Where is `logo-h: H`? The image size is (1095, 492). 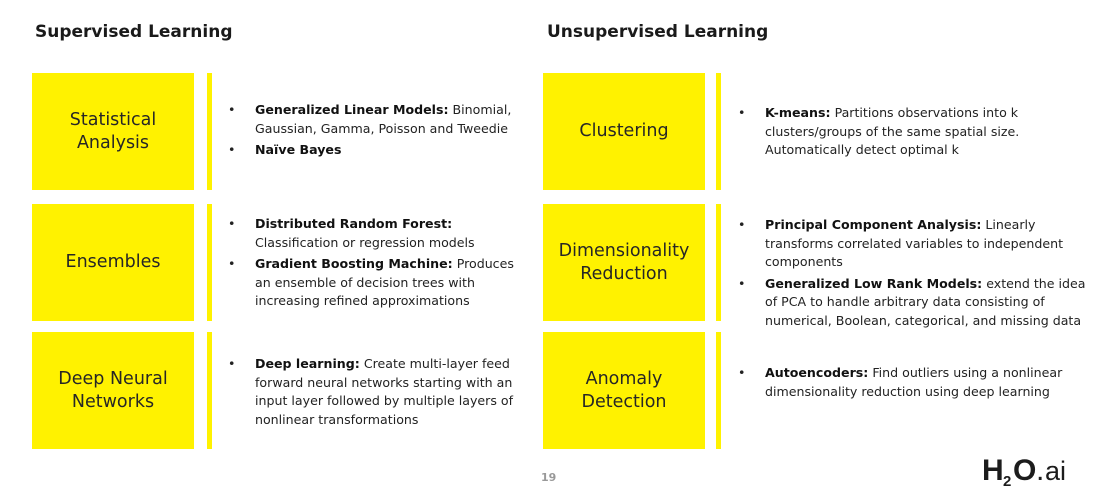 logo-h: H is located at coordinates (993, 470).